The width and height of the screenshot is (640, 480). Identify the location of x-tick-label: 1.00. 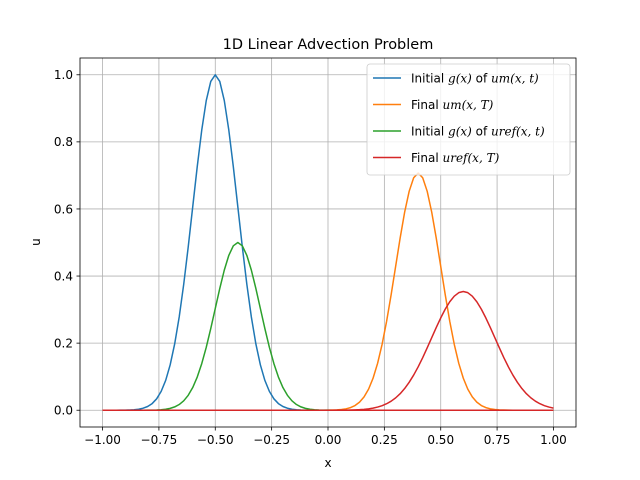
(553, 440).